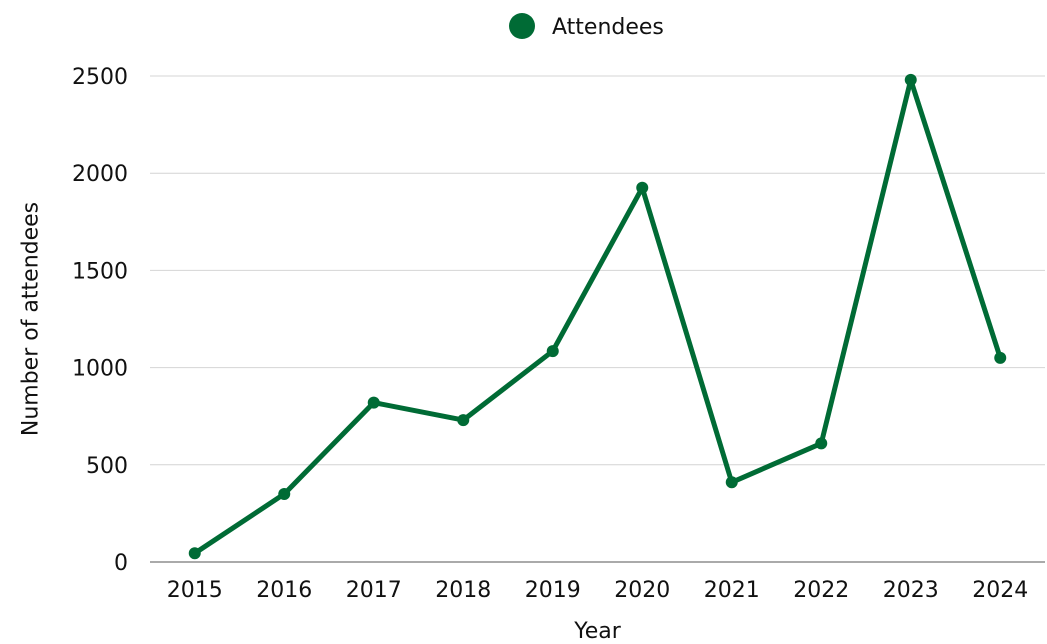  I want to click on data-point-2016, so click(284, 493).